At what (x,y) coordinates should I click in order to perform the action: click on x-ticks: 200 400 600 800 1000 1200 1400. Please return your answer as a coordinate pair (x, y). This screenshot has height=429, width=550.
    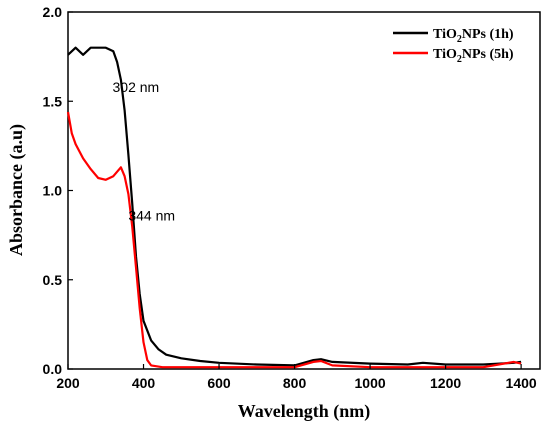
    Looking at the image, I should click on (296, 377).